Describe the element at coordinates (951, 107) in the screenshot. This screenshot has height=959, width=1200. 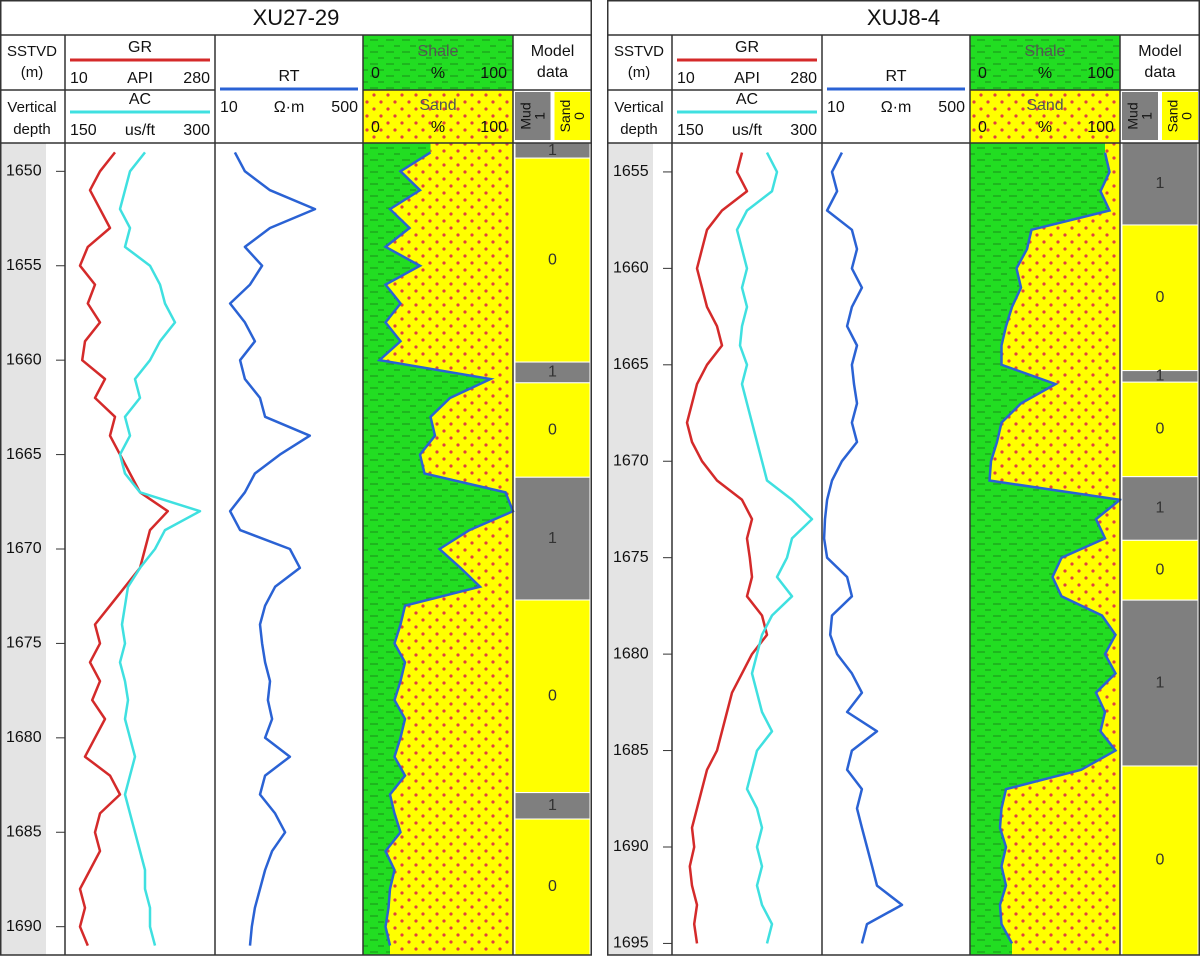
I see `scale-max: 500` at that location.